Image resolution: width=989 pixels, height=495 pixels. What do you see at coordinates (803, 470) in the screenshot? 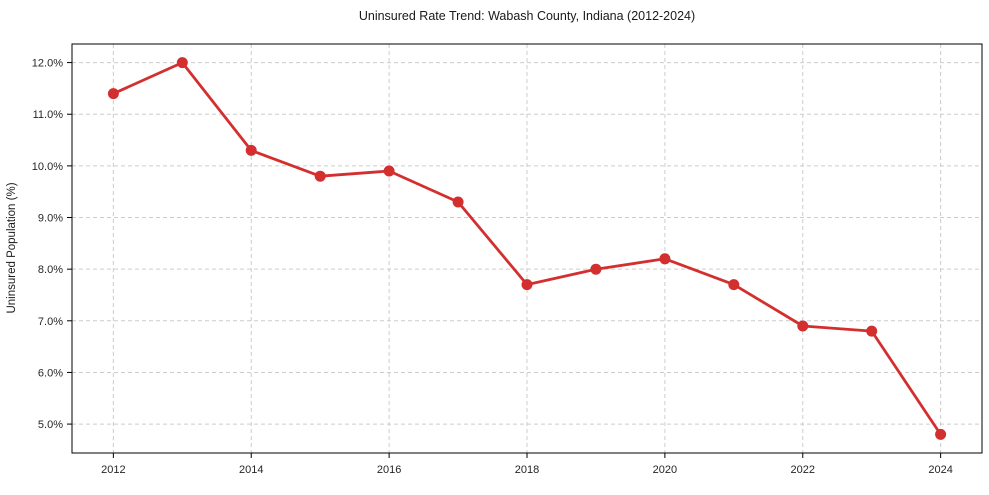
I see `x-tick-label: 2022` at bounding box center [803, 470].